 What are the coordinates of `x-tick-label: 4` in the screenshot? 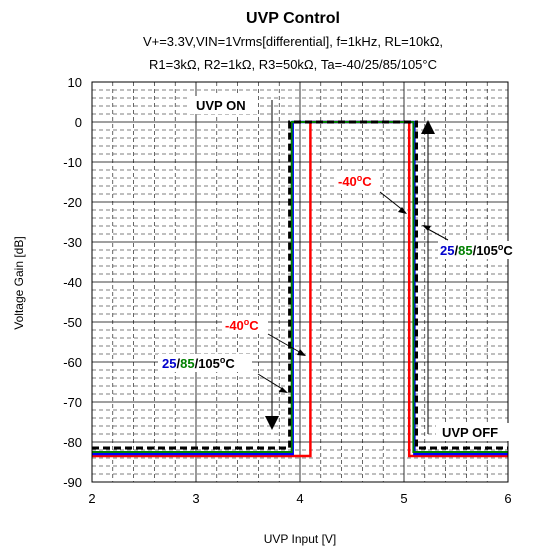 It's located at (299, 498).